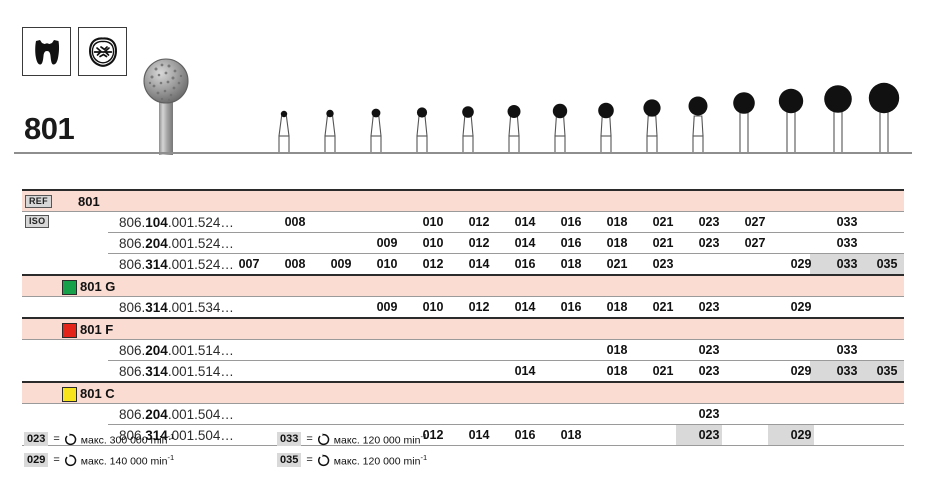 Image resolution: width=926 pixels, height=500 pixels. I want to click on legend-equals: =, so click(56, 439).